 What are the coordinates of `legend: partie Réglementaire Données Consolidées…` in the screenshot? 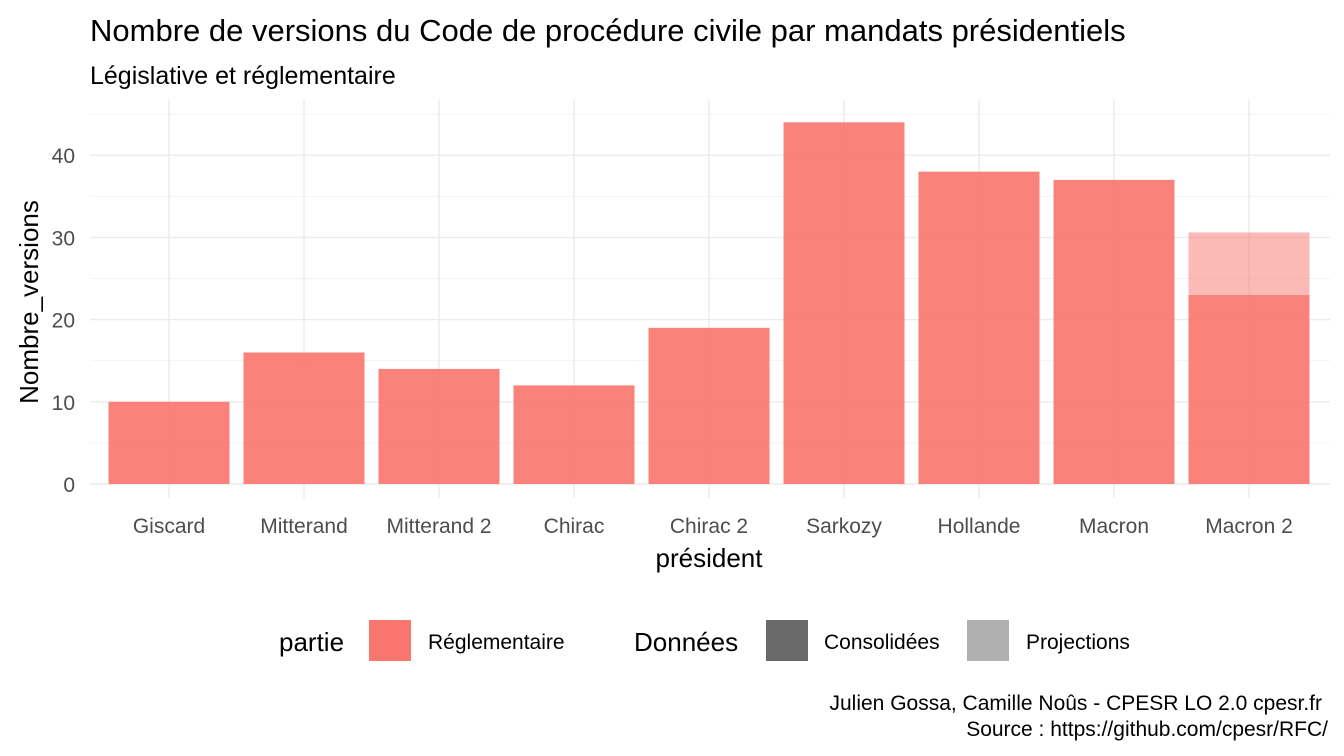 It's located at (704, 640).